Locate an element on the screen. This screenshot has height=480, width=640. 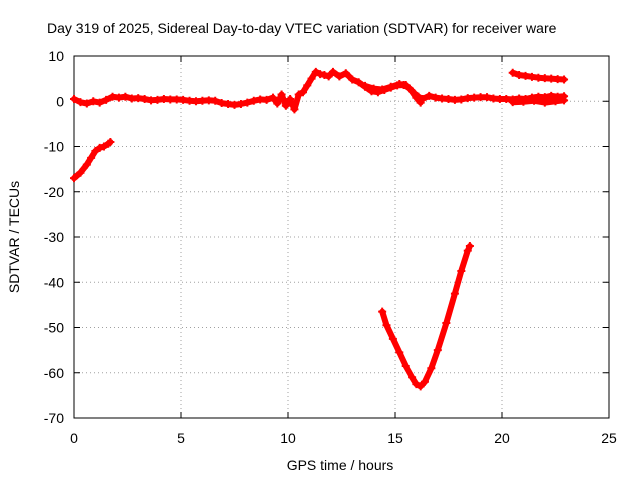
y-tick-label: -10 is located at coordinates (54, 147).